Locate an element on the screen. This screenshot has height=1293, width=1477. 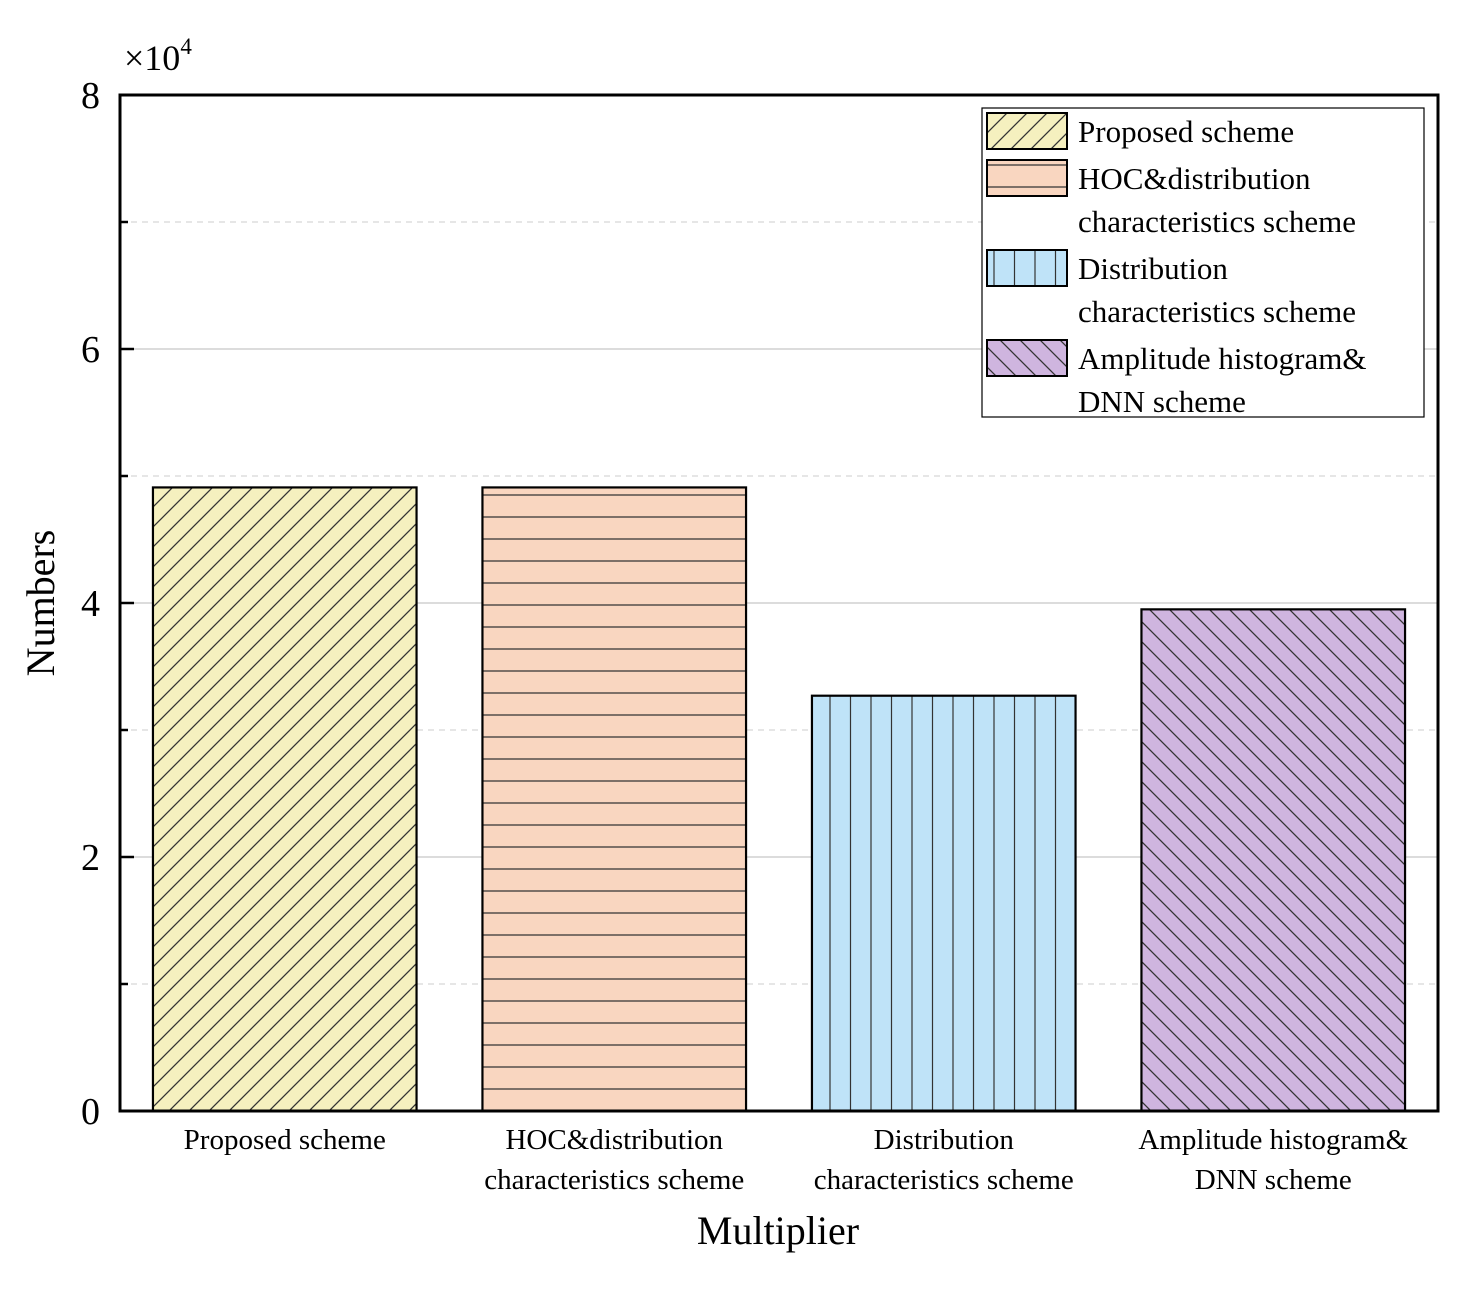
x-category-label-line: DNN scheme is located at coordinates (1273, 1180).